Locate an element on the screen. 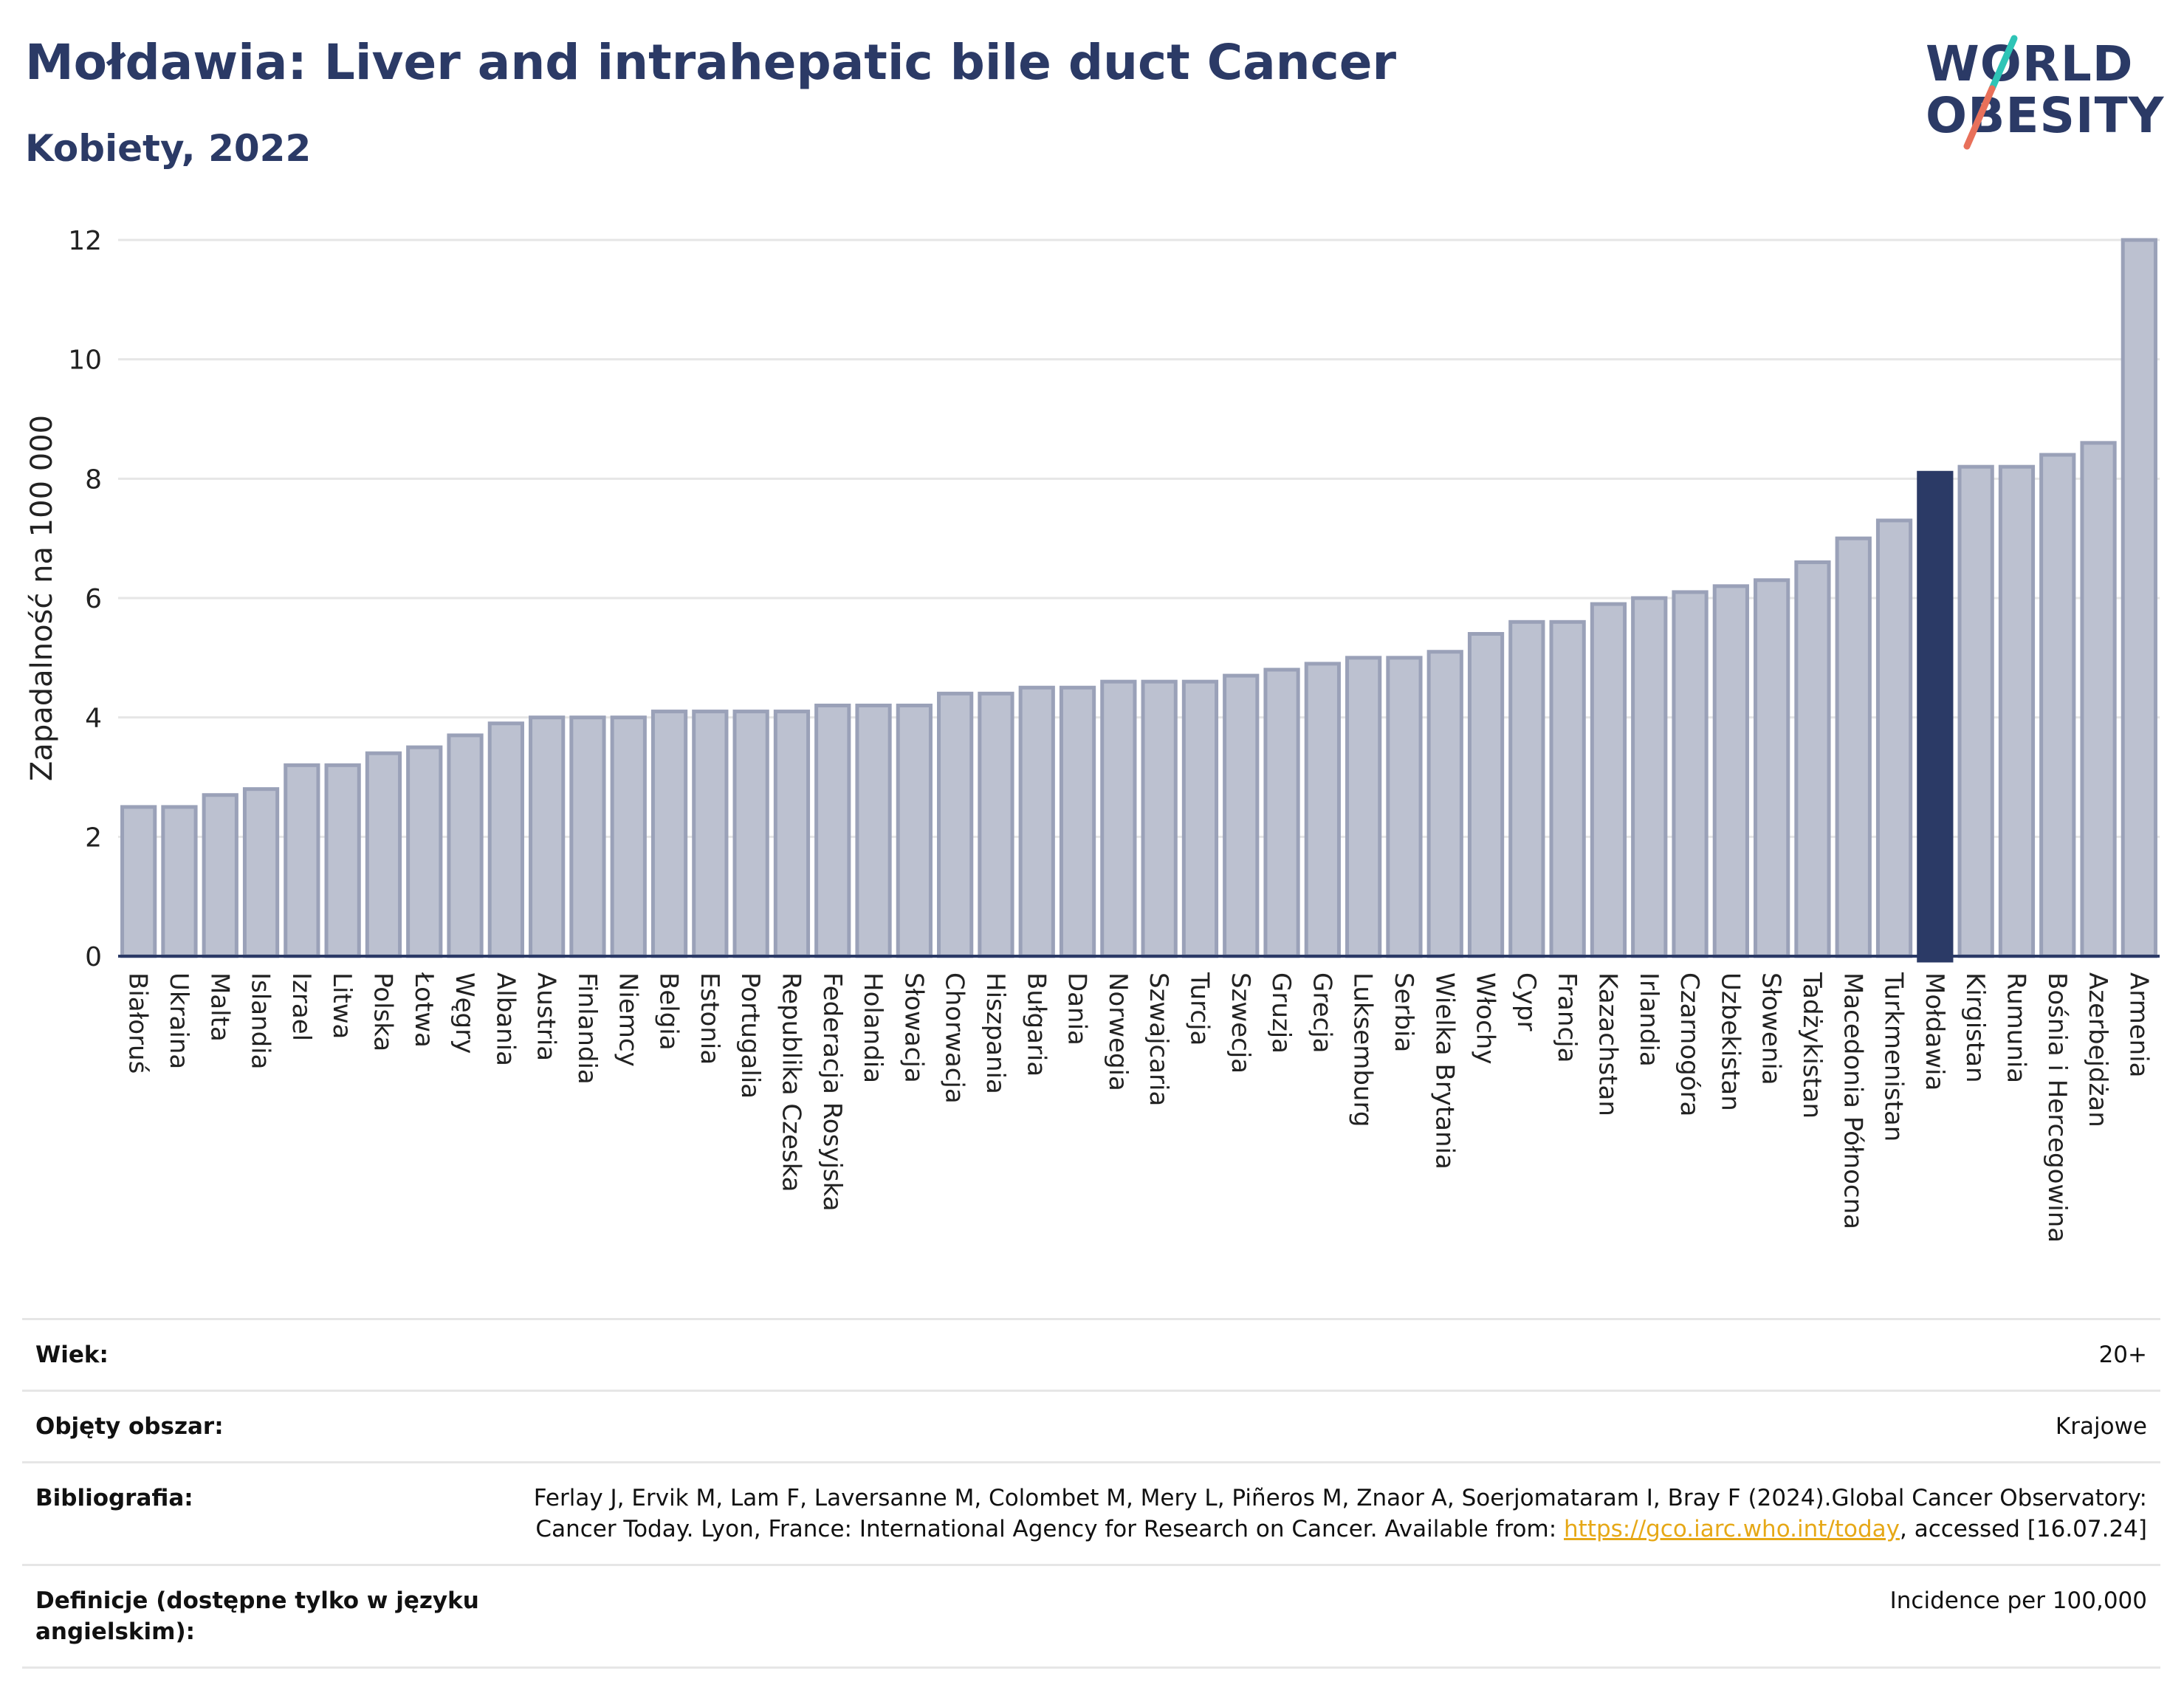 This screenshot has width=2184, height=1696. x-tick-label: Federacja Rosyjska is located at coordinates (832, 1092).